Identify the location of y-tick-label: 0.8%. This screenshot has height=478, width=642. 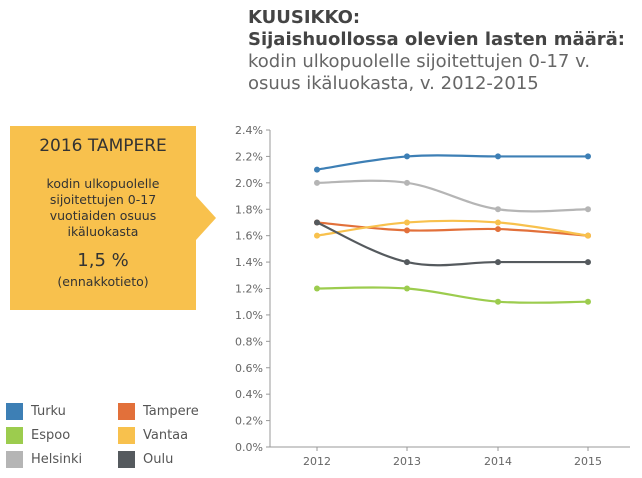
(249, 341).